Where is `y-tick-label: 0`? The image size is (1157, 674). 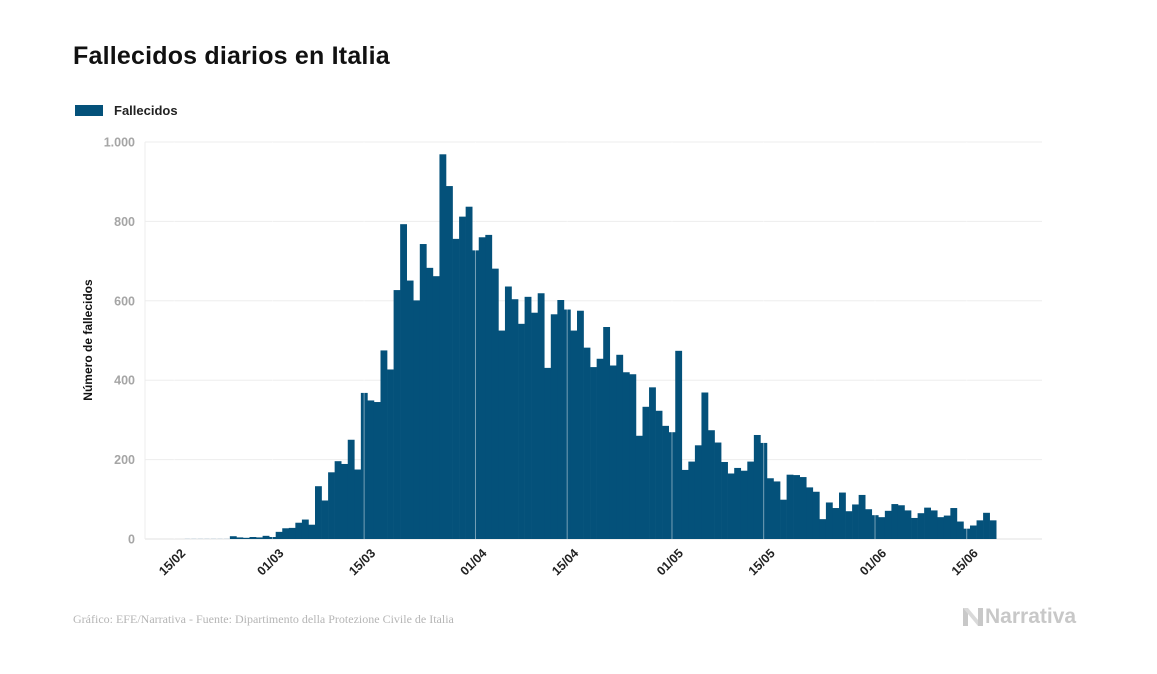 y-tick-label: 0 is located at coordinates (131, 540).